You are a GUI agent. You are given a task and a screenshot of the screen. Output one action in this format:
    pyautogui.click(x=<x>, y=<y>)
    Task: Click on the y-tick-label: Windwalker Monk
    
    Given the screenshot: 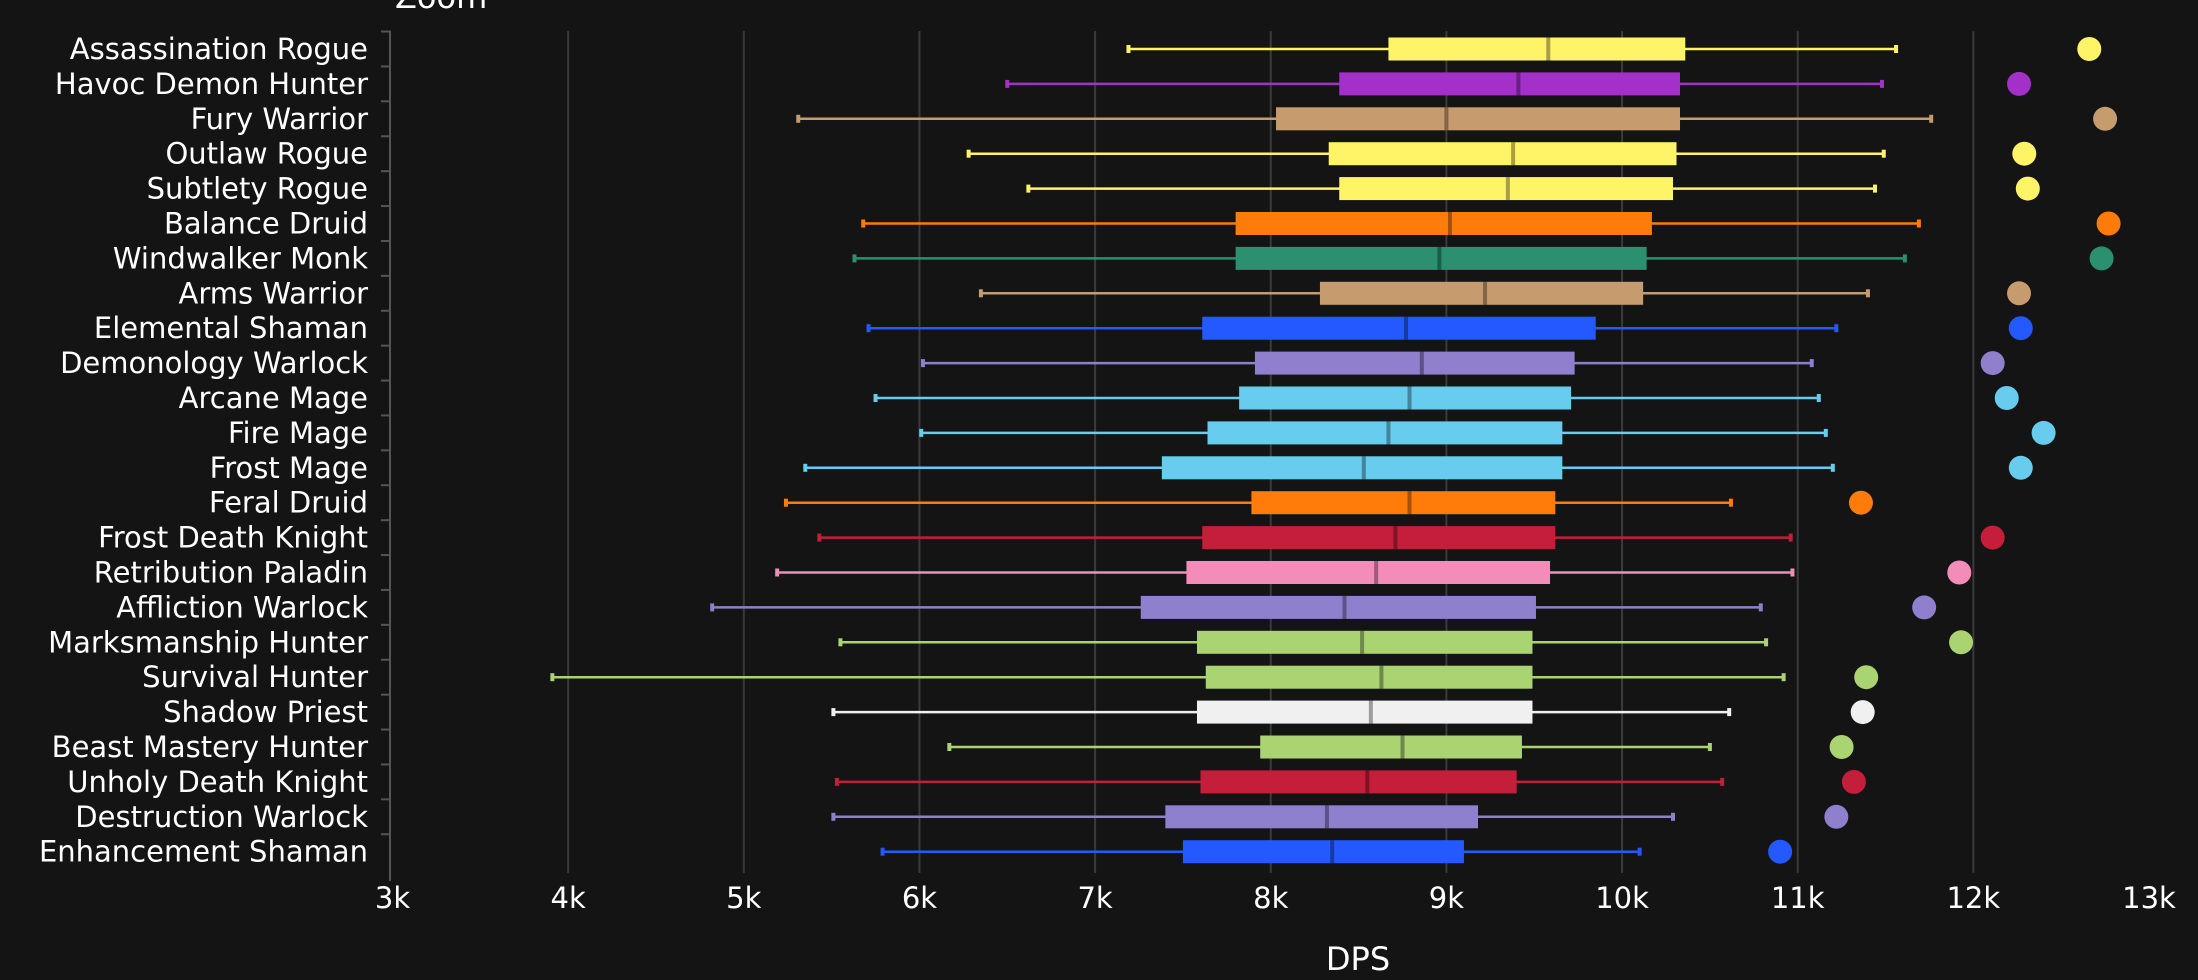 What is the action you would take?
    pyautogui.click(x=240, y=258)
    